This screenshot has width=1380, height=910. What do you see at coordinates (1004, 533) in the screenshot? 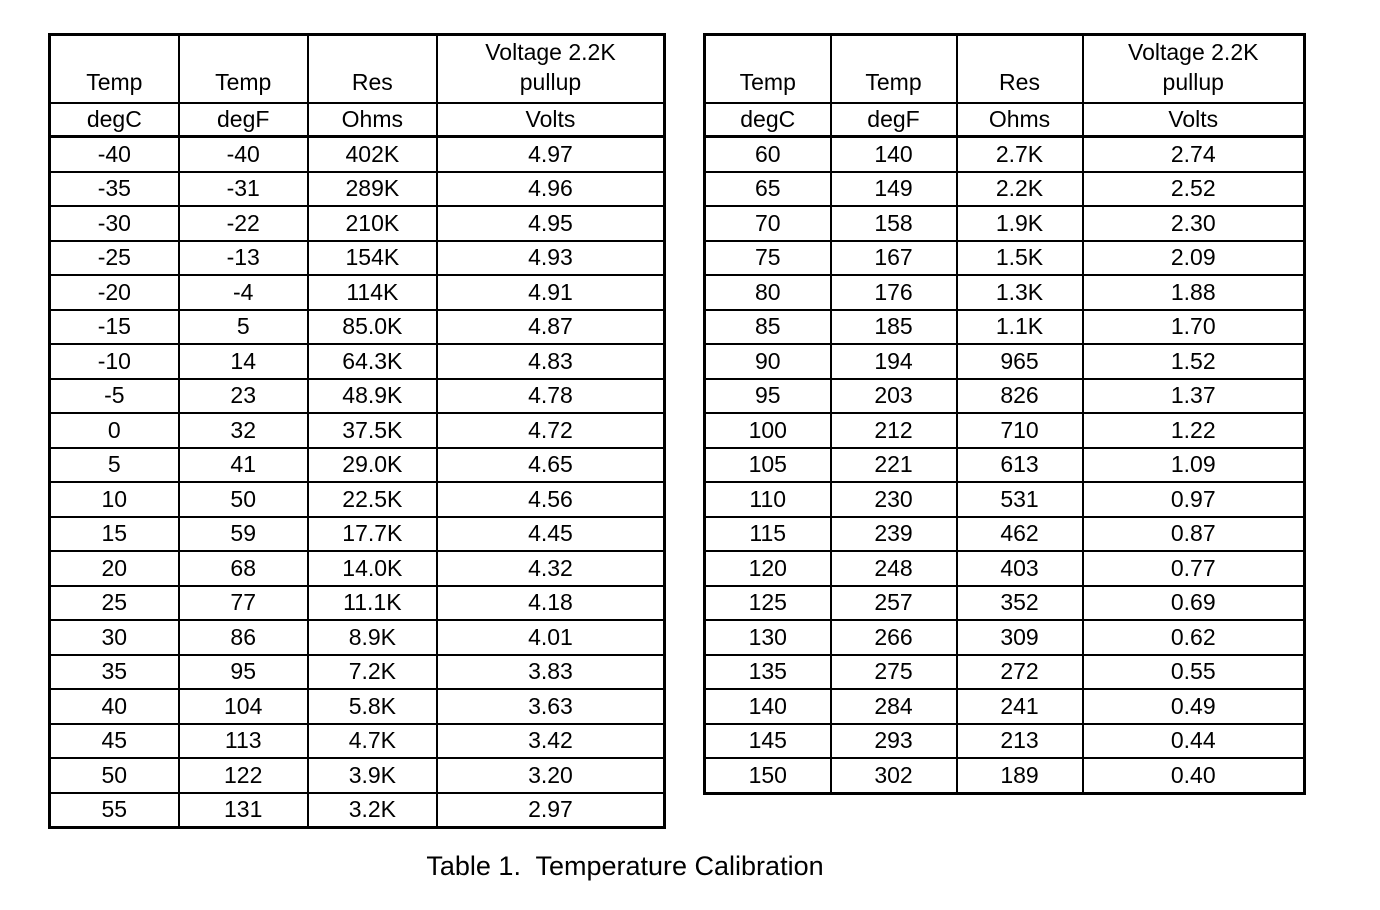
I see `table-row: 115 239 462 0.87` at bounding box center [1004, 533].